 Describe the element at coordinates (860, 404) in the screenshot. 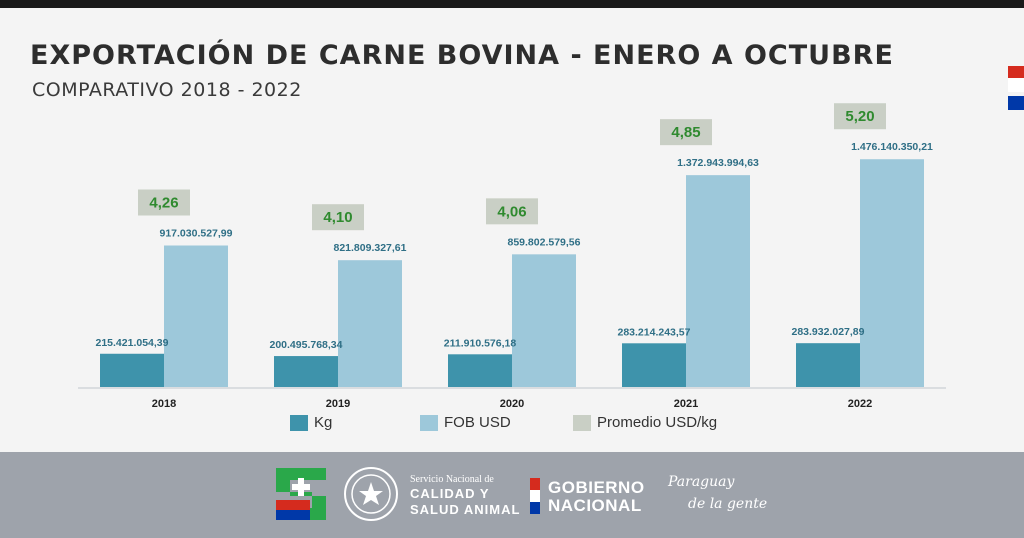

I see `x-tick-label-2022: 2022` at that location.